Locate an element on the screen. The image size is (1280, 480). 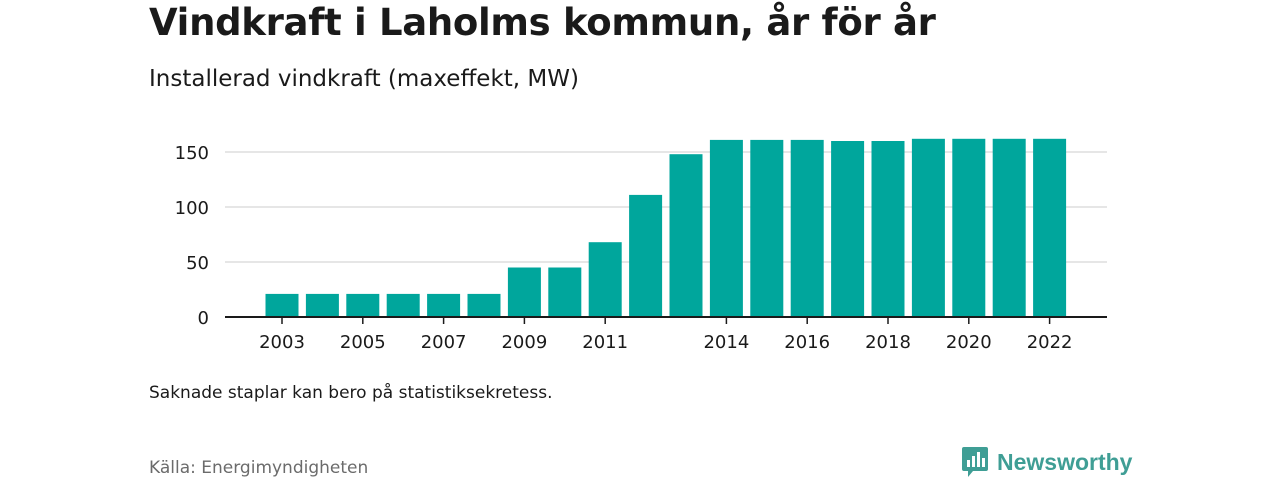
y-tick-label: 100 is located at coordinates (192, 208).